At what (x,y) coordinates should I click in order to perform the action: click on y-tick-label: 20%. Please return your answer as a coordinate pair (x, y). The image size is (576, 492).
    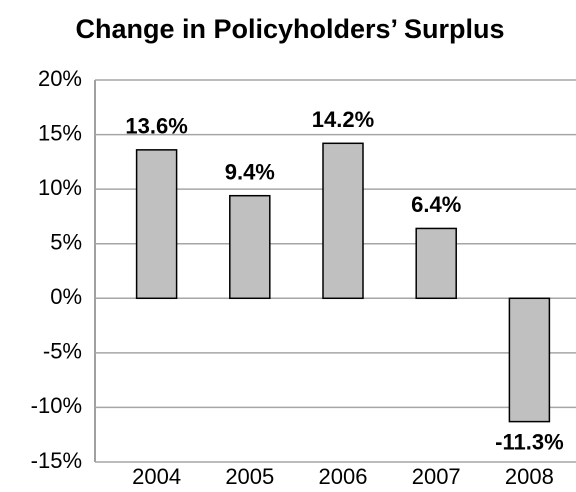
    Looking at the image, I should click on (60, 78).